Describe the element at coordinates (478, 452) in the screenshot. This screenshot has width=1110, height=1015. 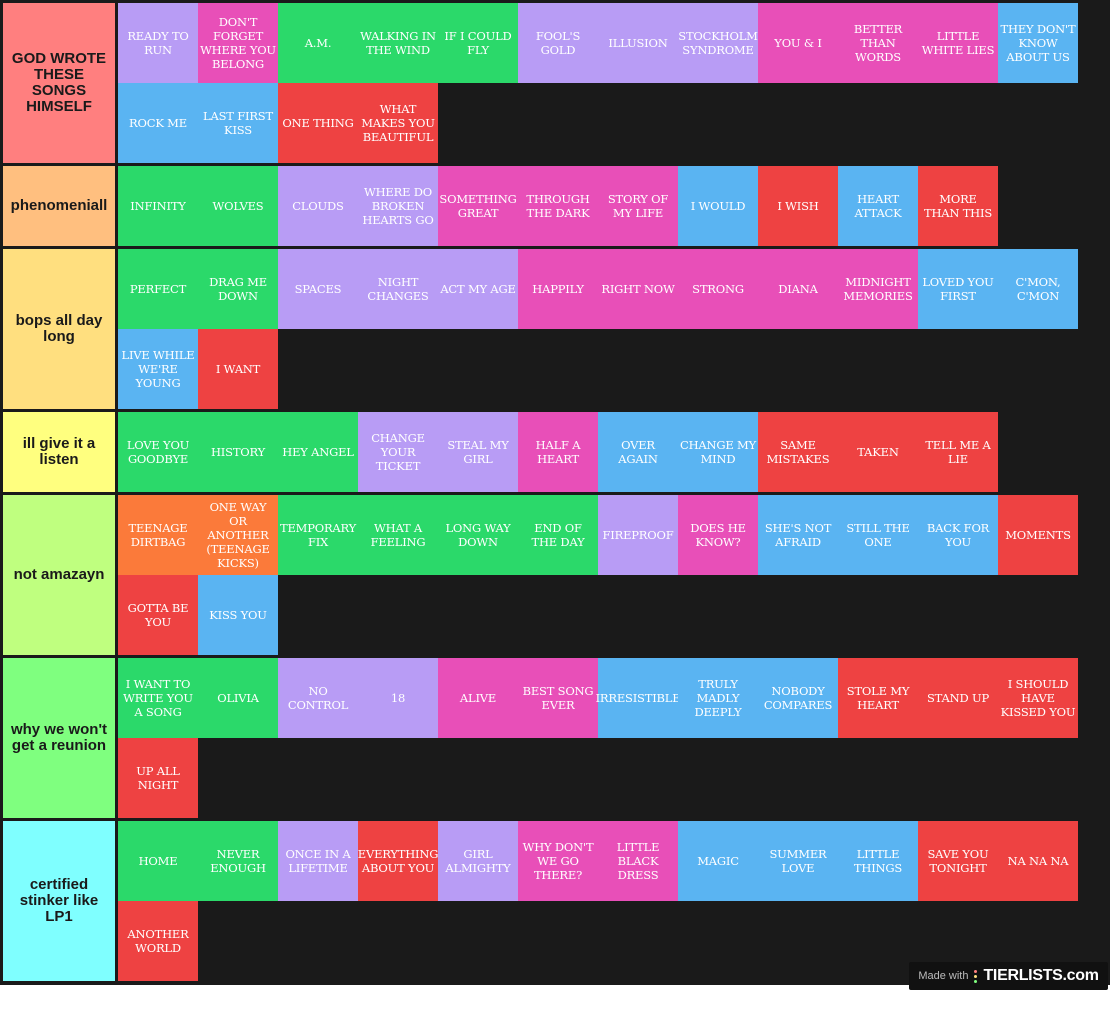
I see `song-tile: STEAL MY GIRL` at that location.